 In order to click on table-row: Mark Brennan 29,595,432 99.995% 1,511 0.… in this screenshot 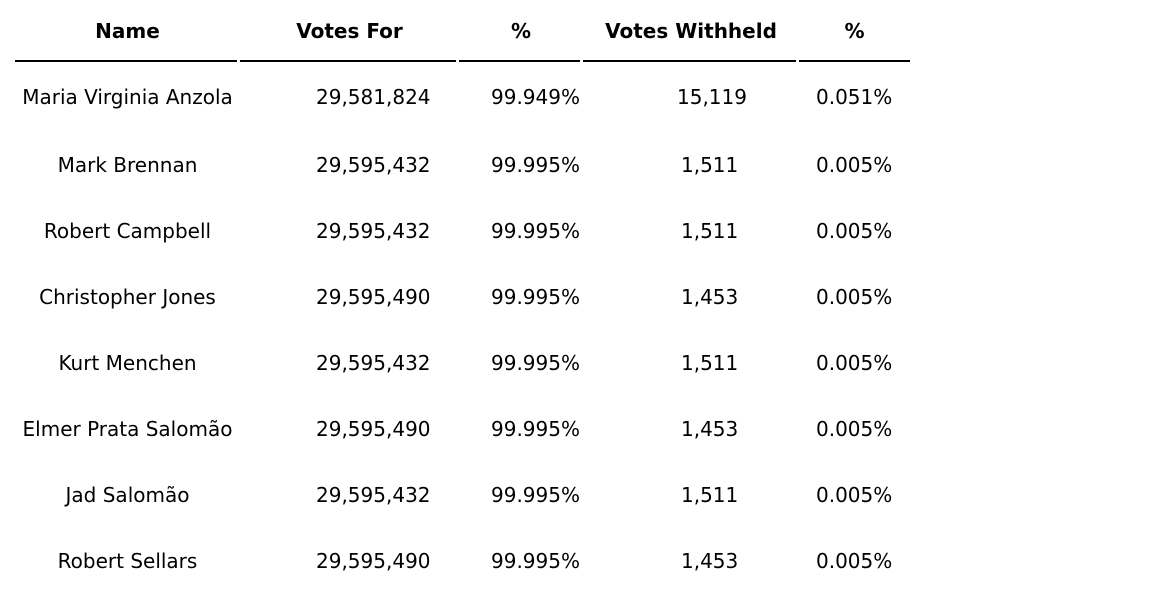, I will do `click(462, 165)`.